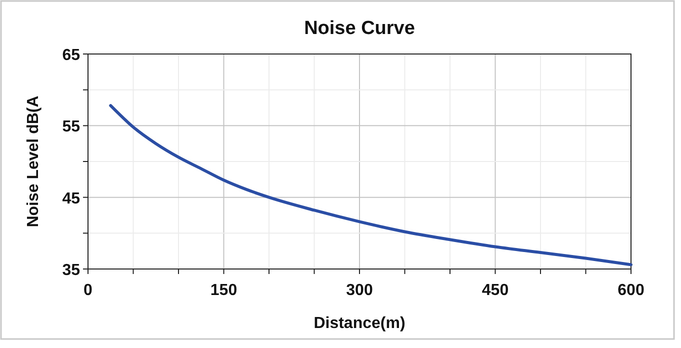  I want to click on x-tick-label: 150, so click(224, 290).